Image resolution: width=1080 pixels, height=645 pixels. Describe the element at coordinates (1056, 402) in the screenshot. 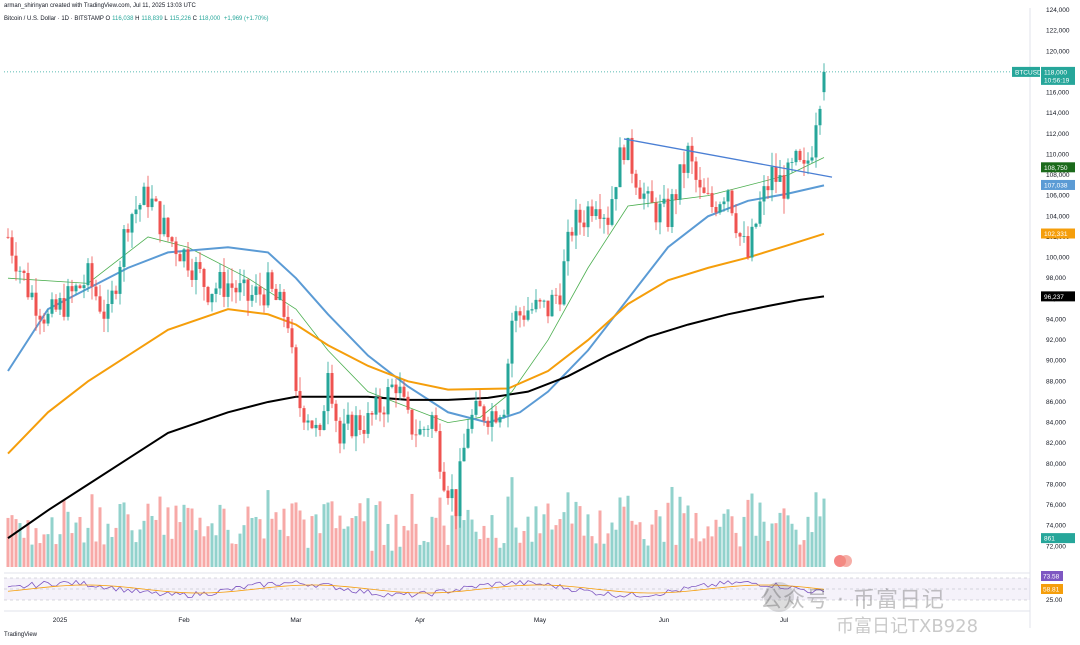

I see `y-tick-label: 86,000` at that location.